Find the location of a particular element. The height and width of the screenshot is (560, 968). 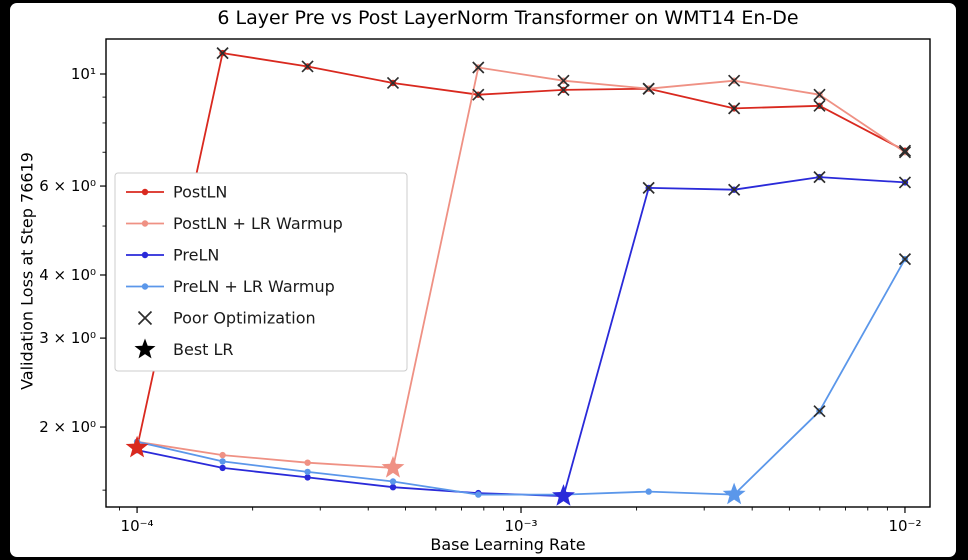

legend-label: PreLN + LR Warmup is located at coordinates (254, 286).